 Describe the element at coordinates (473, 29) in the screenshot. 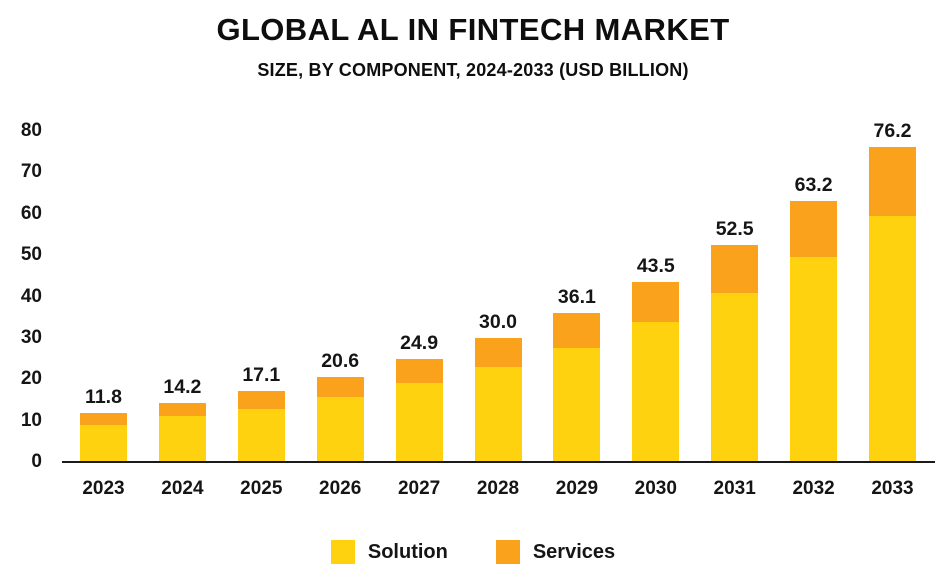

I see `chart-title: GLOBAL AL IN FINTECH MARKET` at that location.